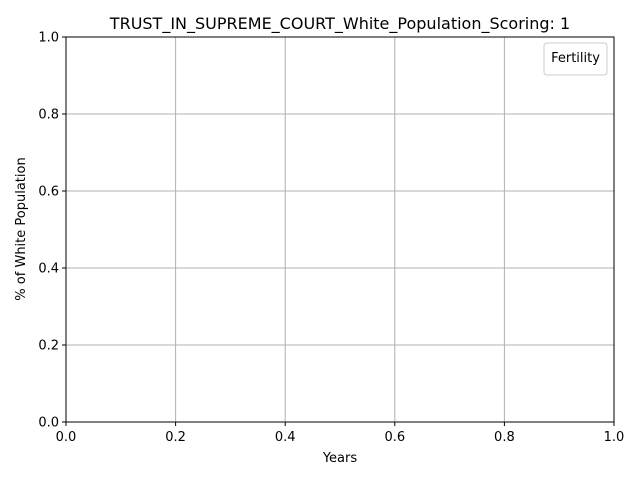 Image resolution: width=640 pixels, height=480 pixels. I want to click on legend-box, so click(575, 59).